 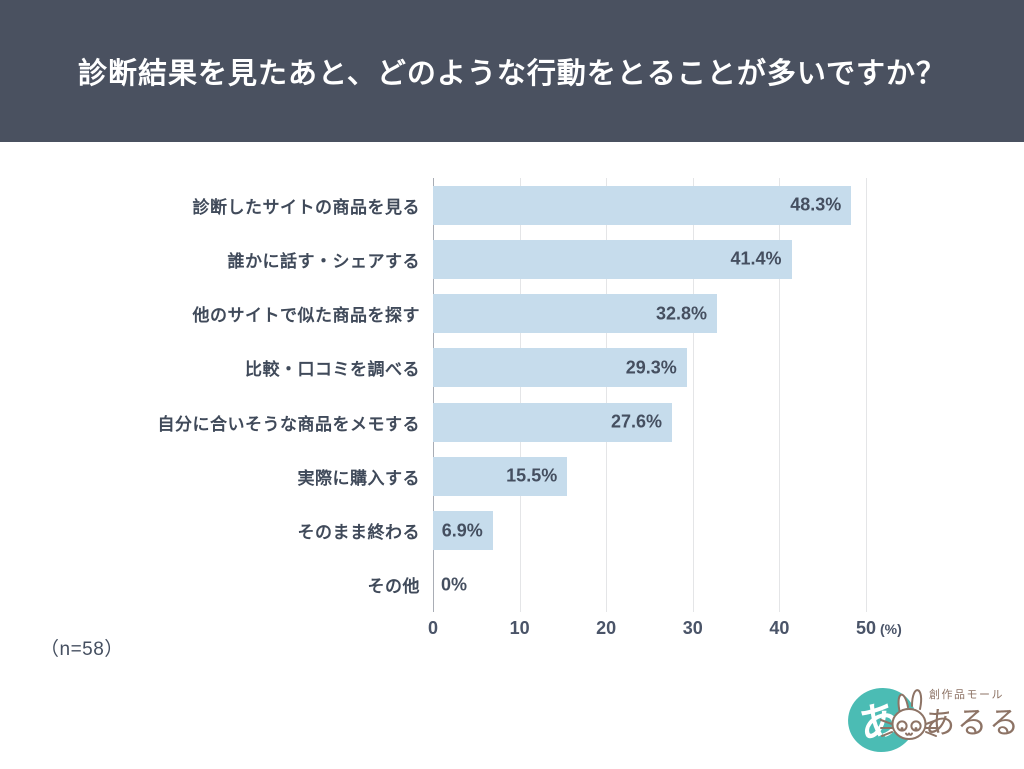 I want to click on x-tick-label: 30, so click(x=692, y=628).